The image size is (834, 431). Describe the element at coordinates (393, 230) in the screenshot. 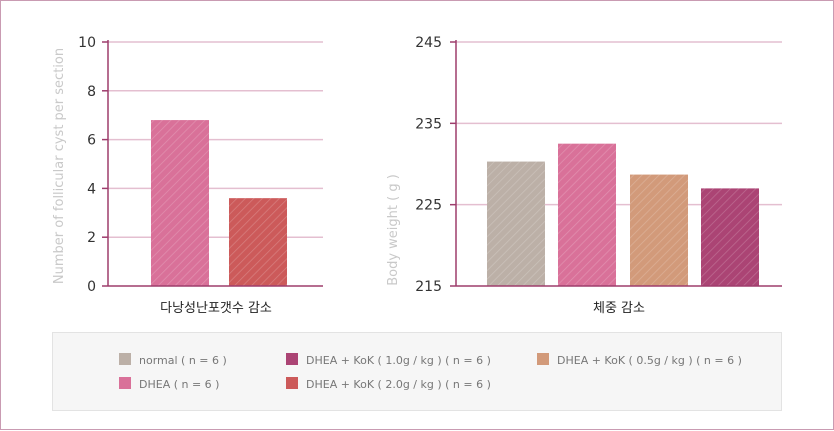

I see `y-axis-label: Body weight ( g )` at that location.